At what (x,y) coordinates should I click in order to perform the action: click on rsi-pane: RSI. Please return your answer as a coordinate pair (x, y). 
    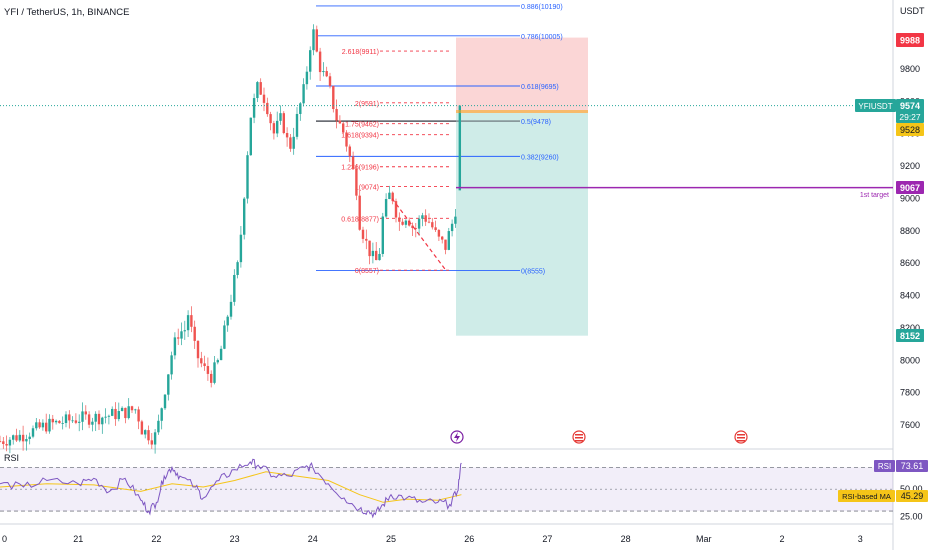
    Looking at the image, I should click on (446, 486).